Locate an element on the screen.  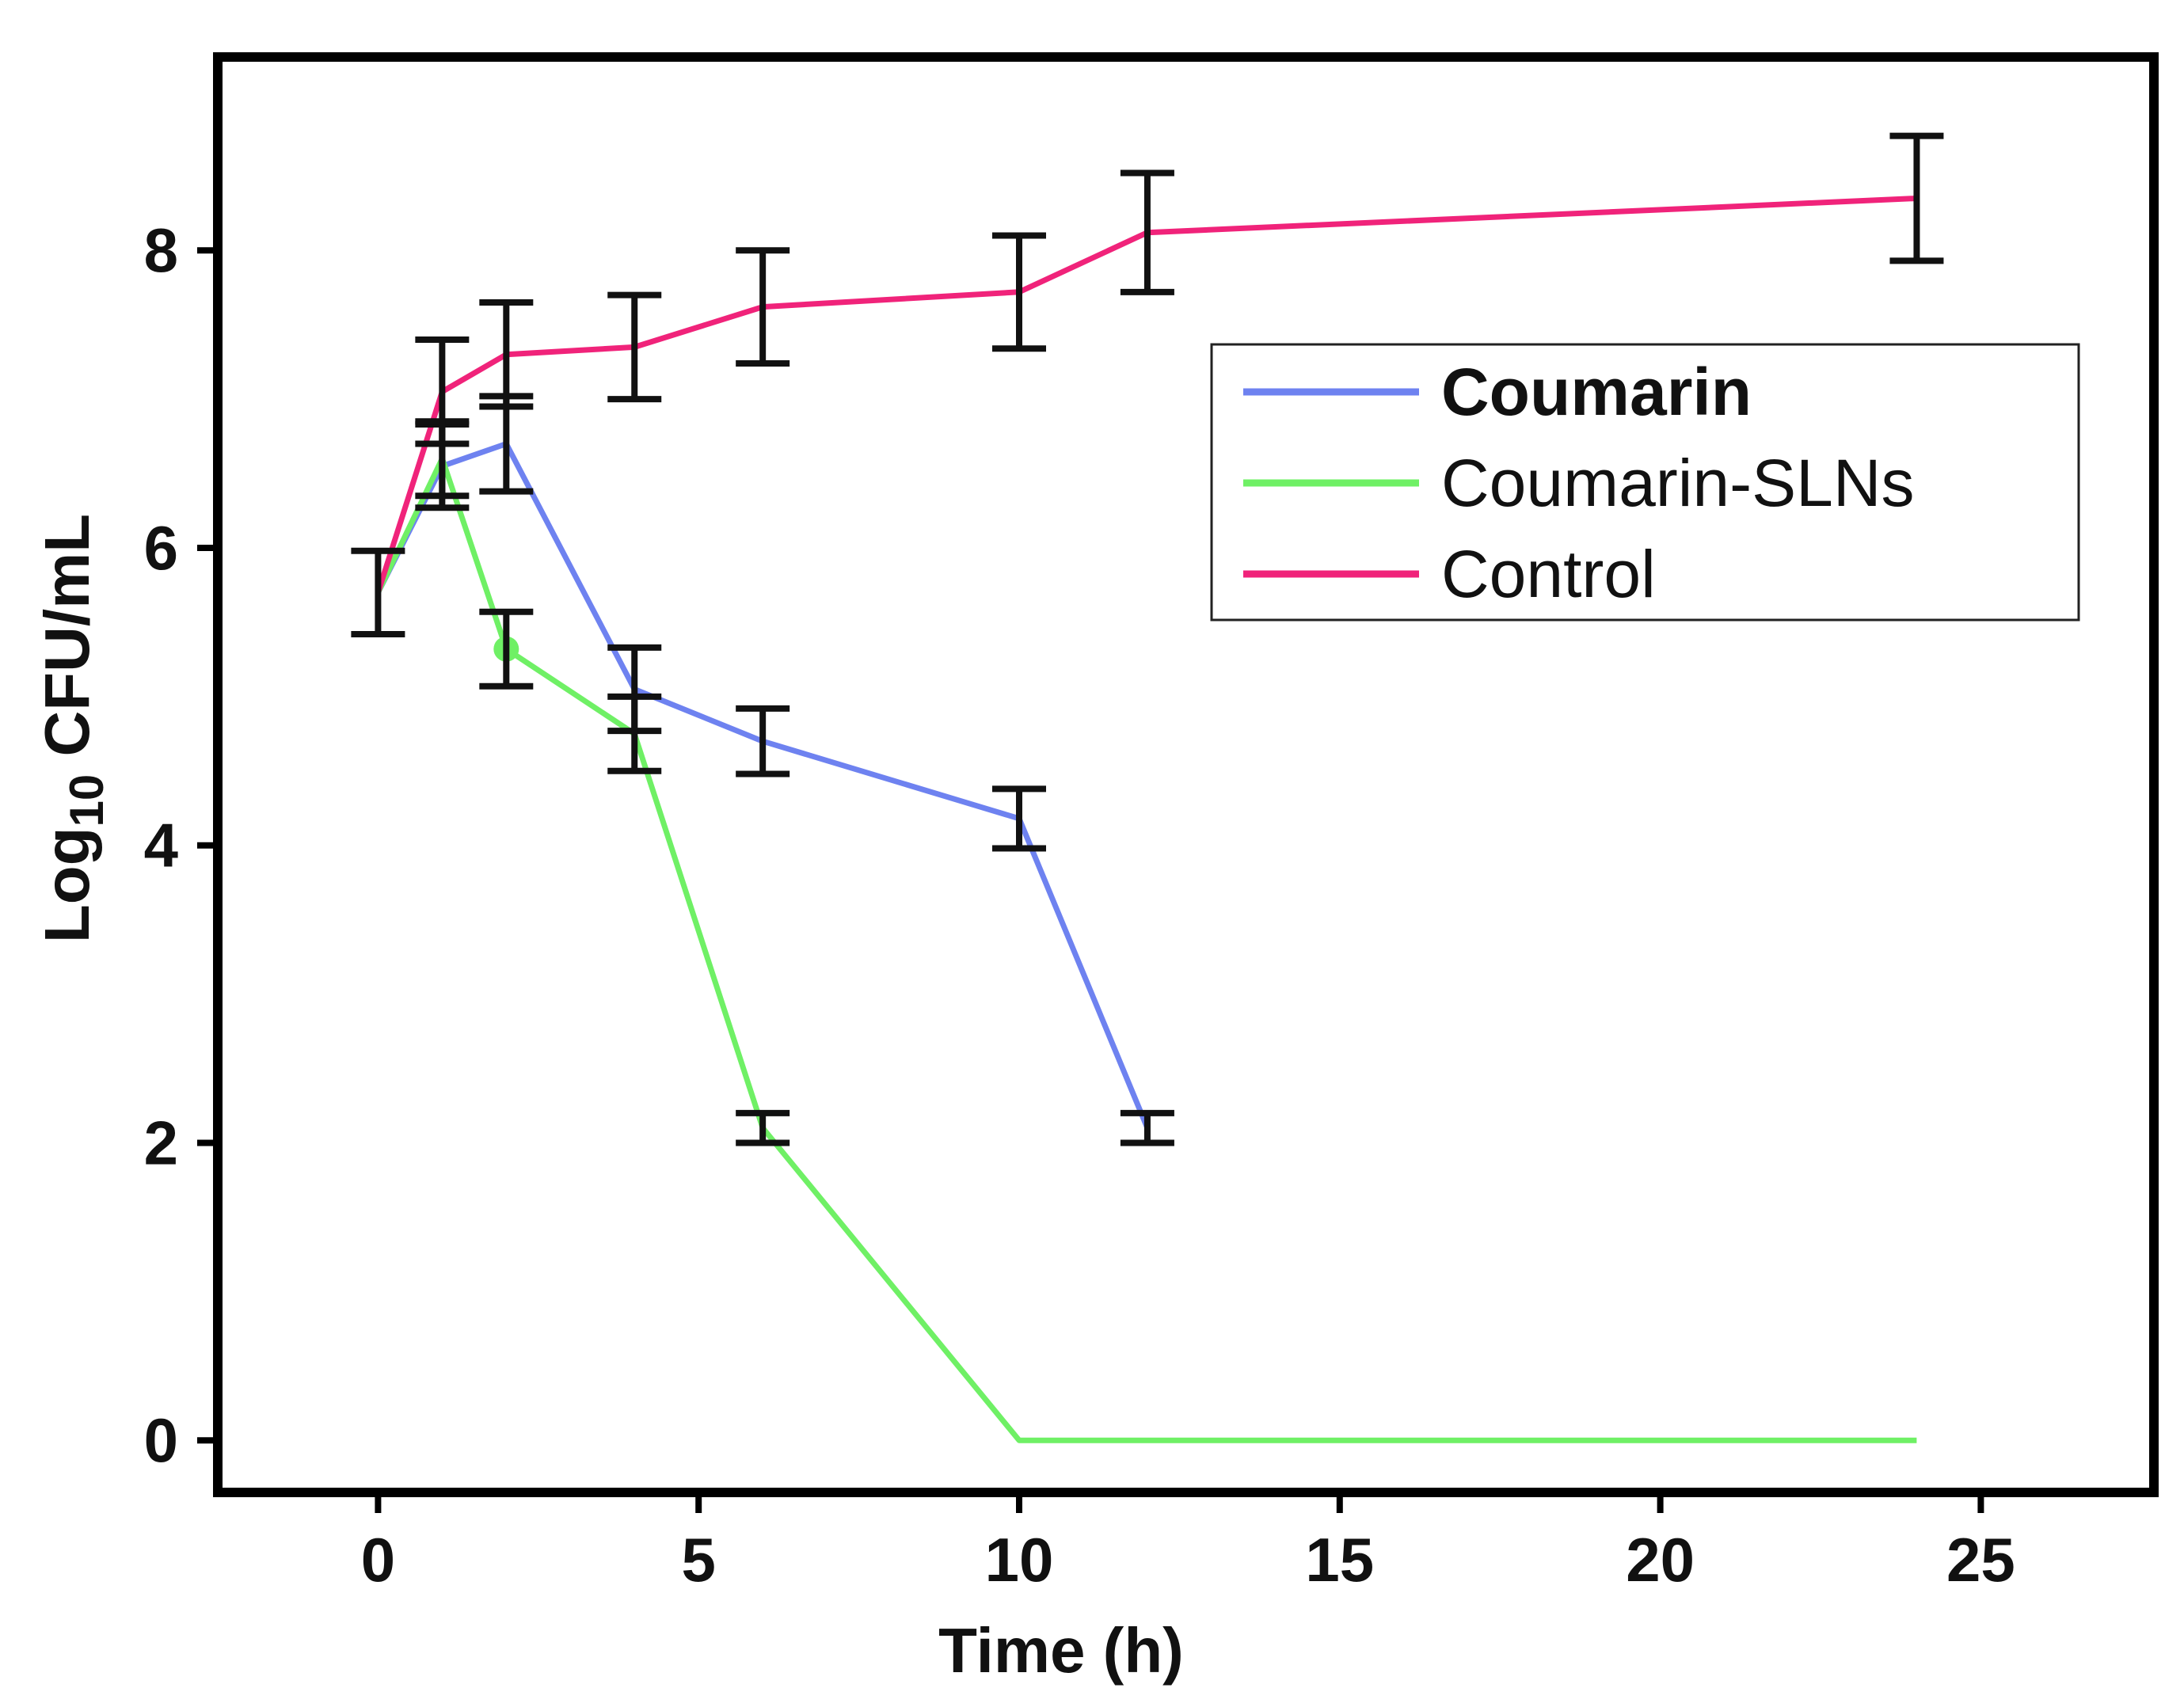
legend-label: Coumarin is located at coordinates (1596, 392).